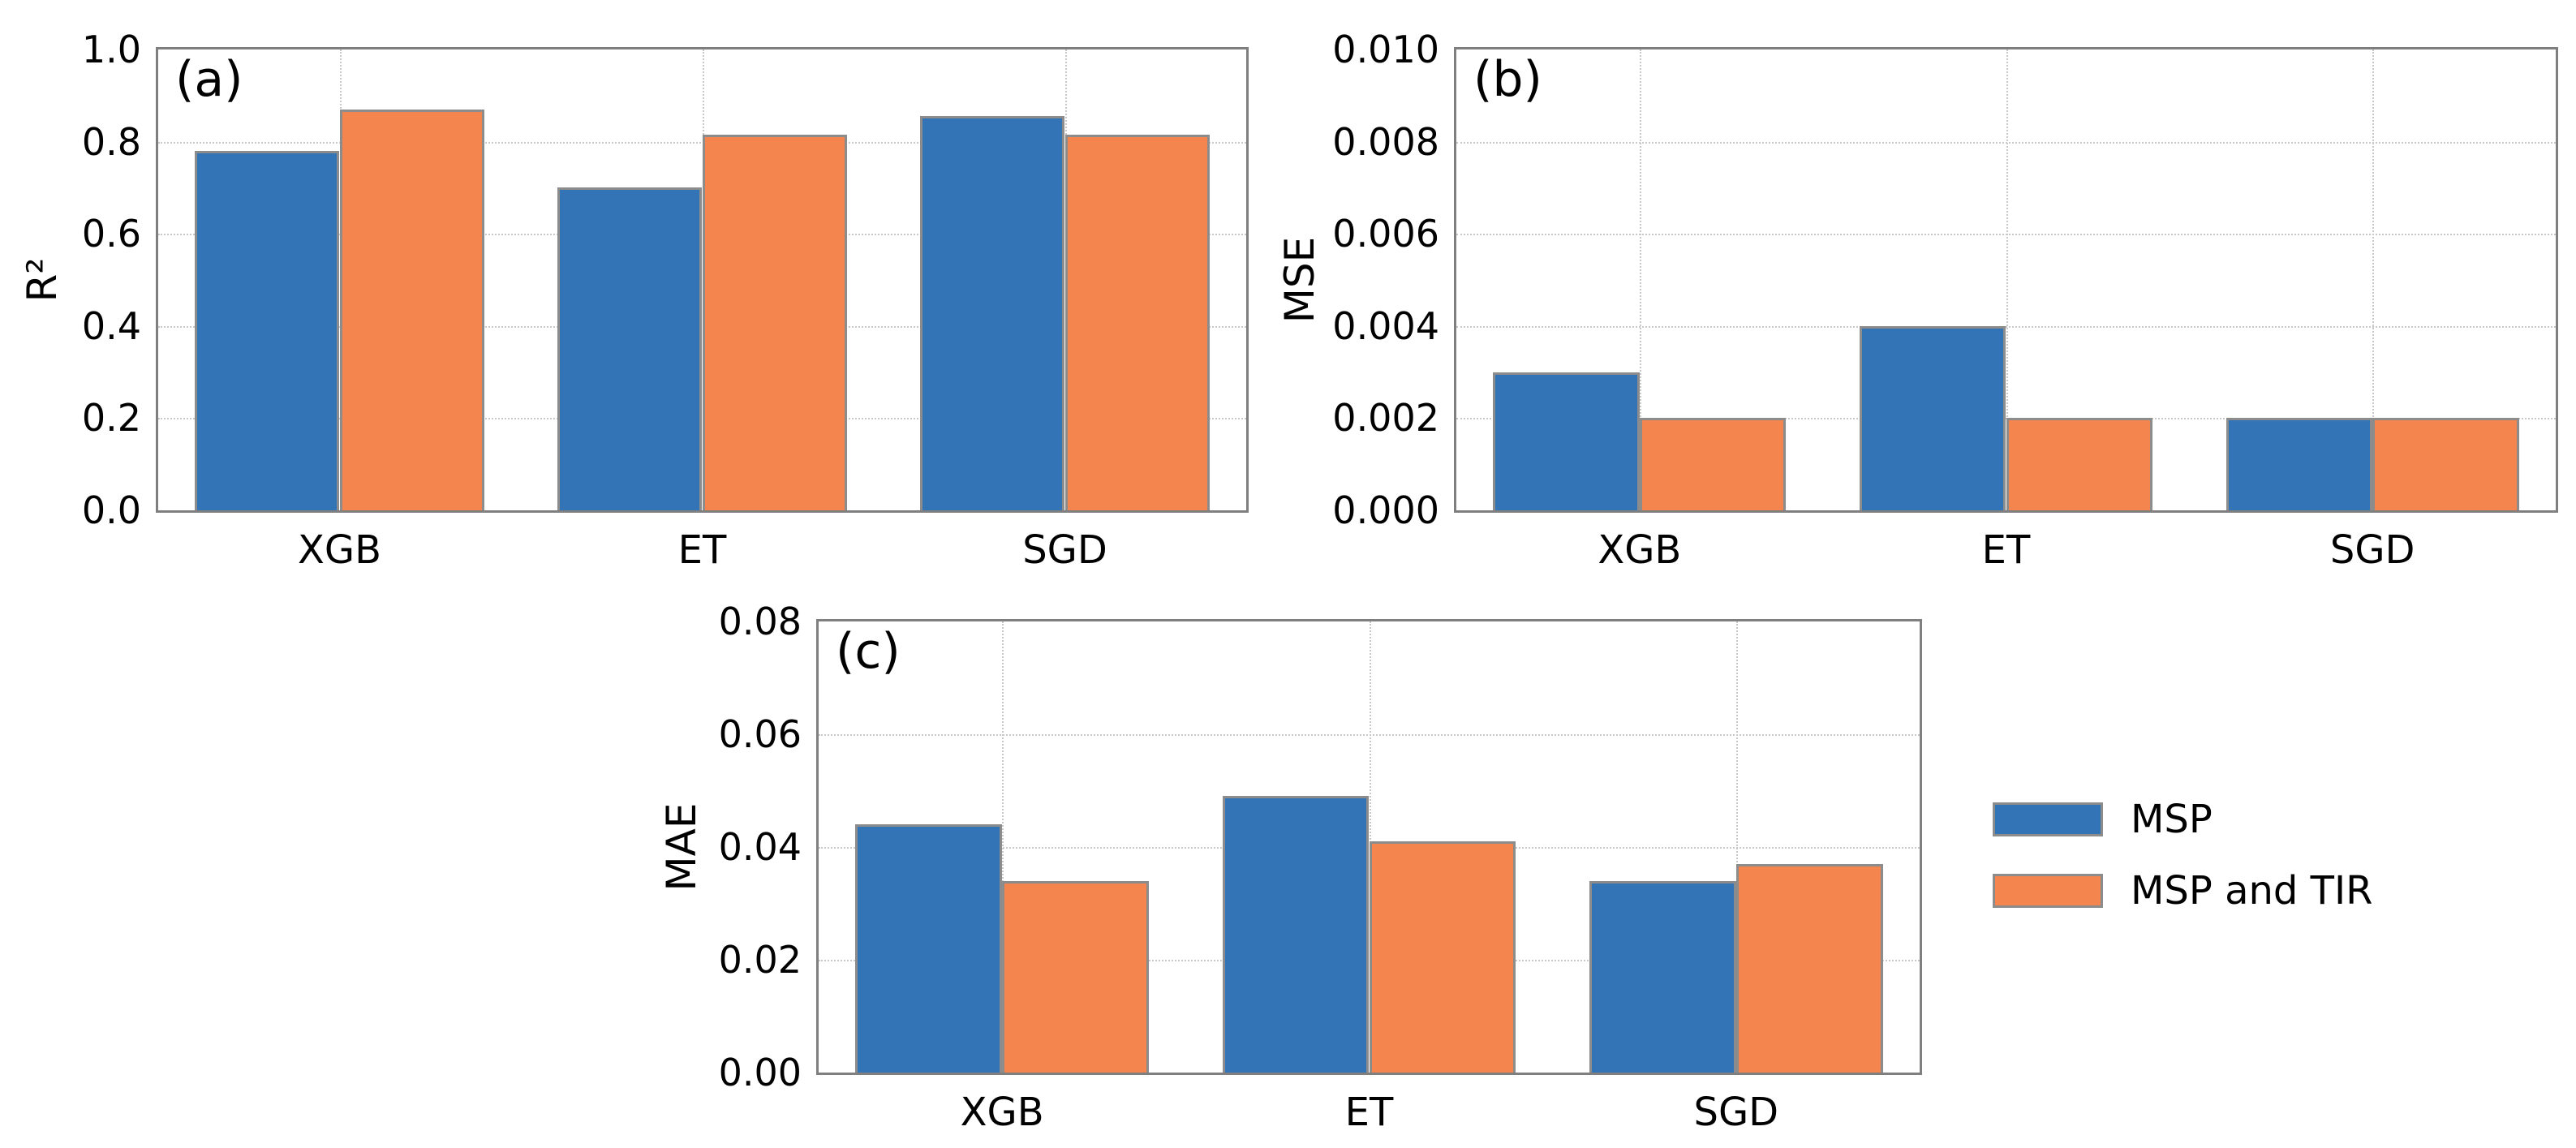  What do you see at coordinates (2172, 819) in the screenshot?
I see `legend-label-msp: MSP` at bounding box center [2172, 819].